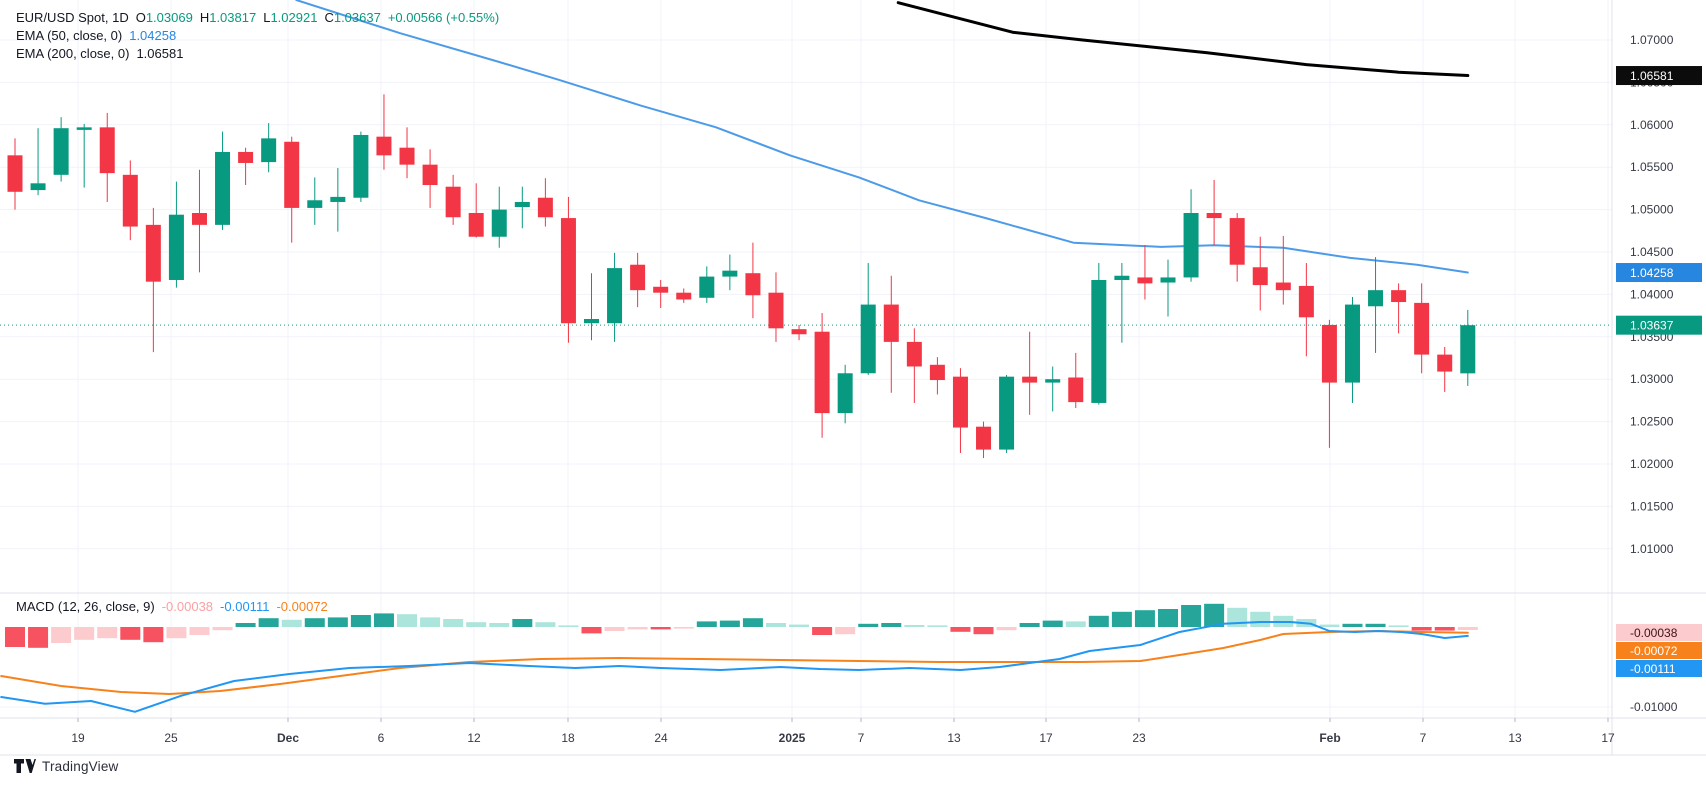  I want to click on price-axis-label: 1.01000, so click(1652, 549).